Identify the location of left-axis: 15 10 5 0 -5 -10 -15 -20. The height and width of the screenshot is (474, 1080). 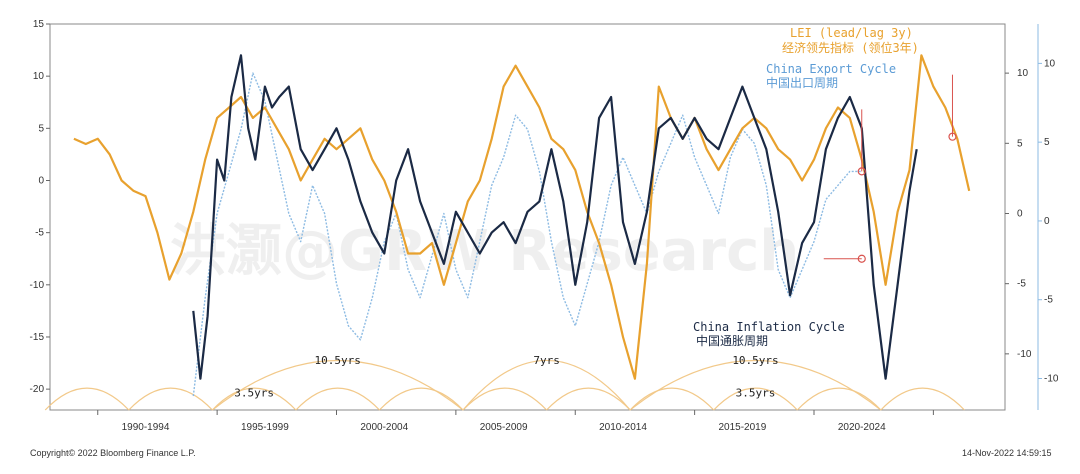
(40, 207).